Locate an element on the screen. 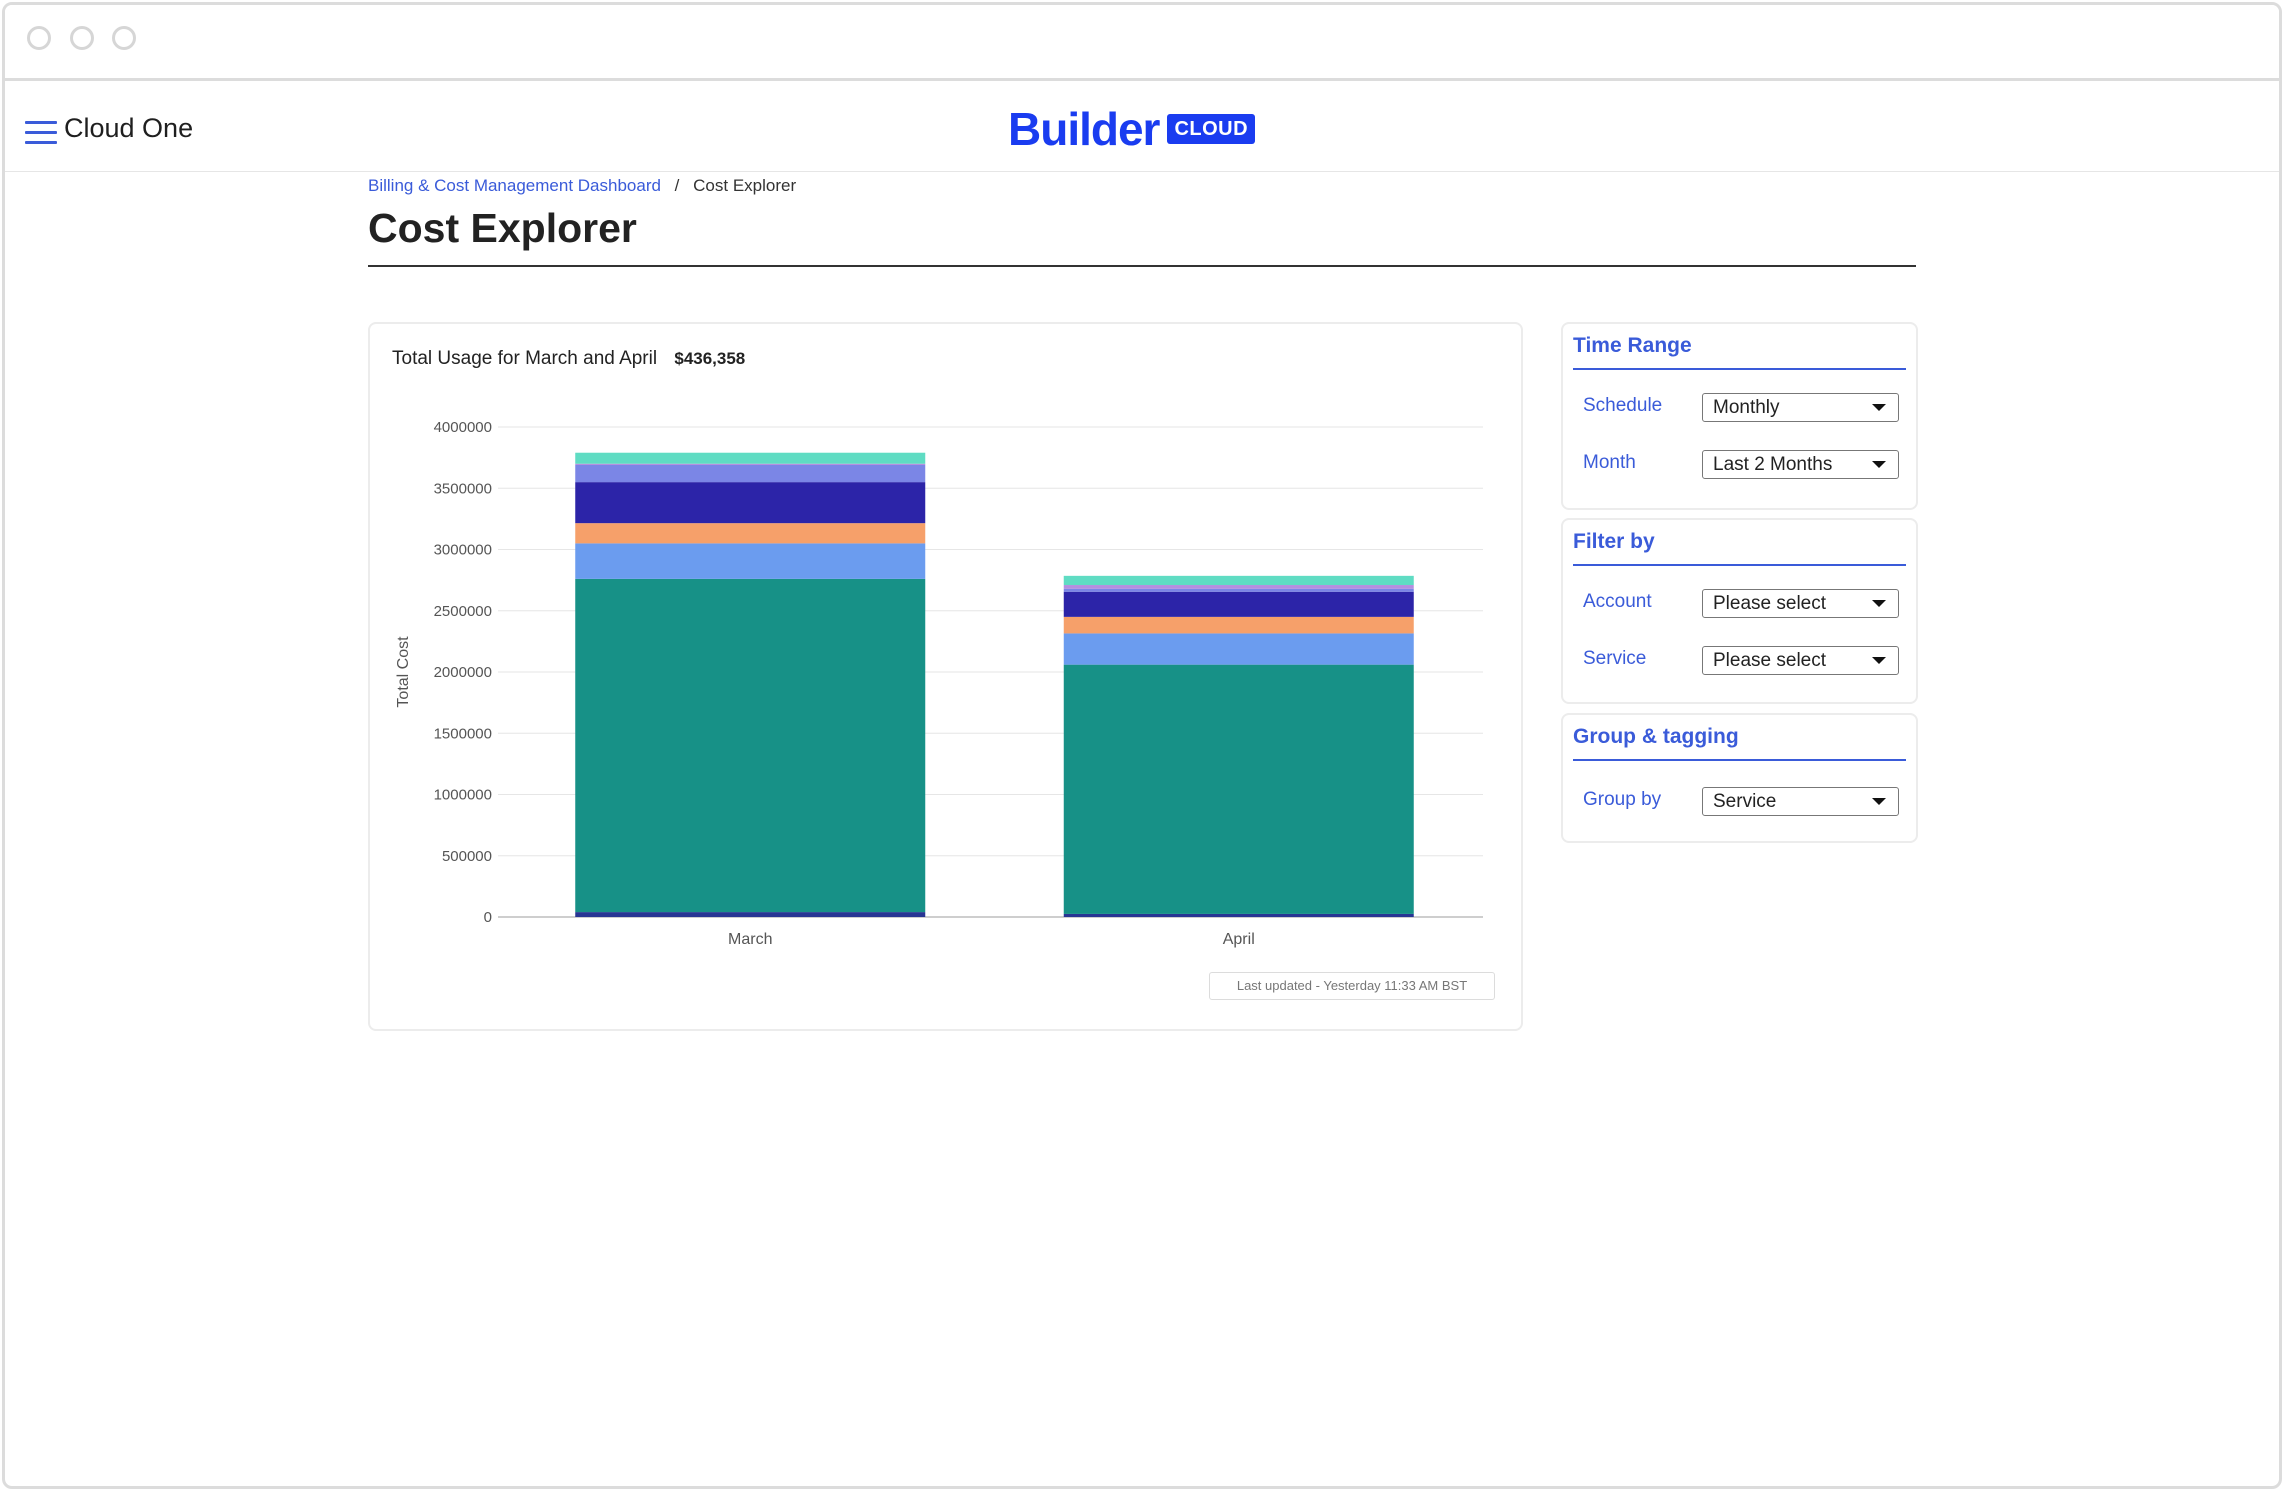  service-select: Please select is located at coordinates (1800, 660).